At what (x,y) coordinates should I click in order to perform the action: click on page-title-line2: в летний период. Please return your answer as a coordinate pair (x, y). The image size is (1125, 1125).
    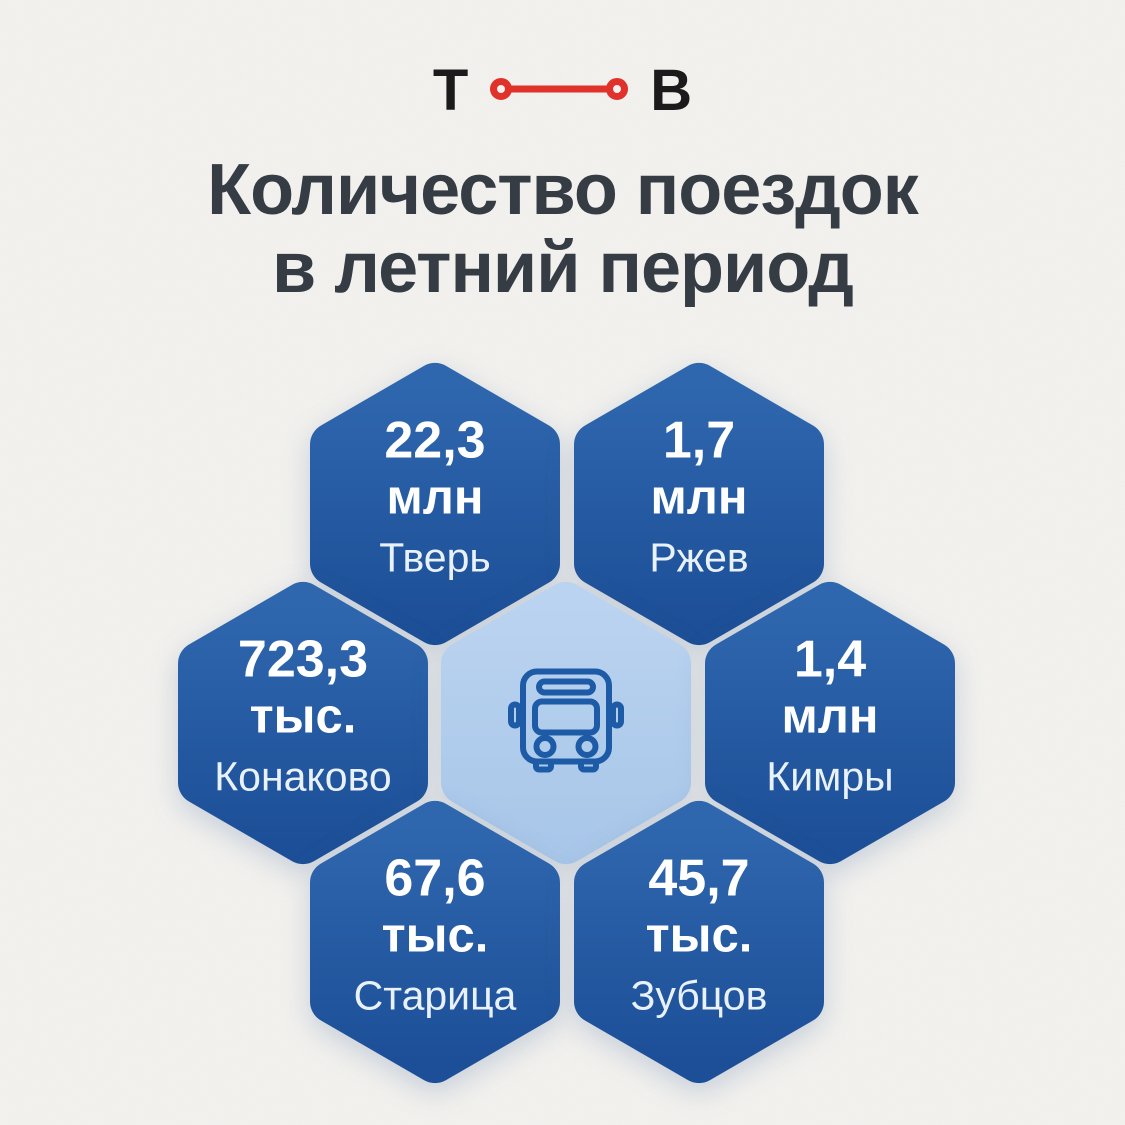
    Looking at the image, I should click on (563, 267).